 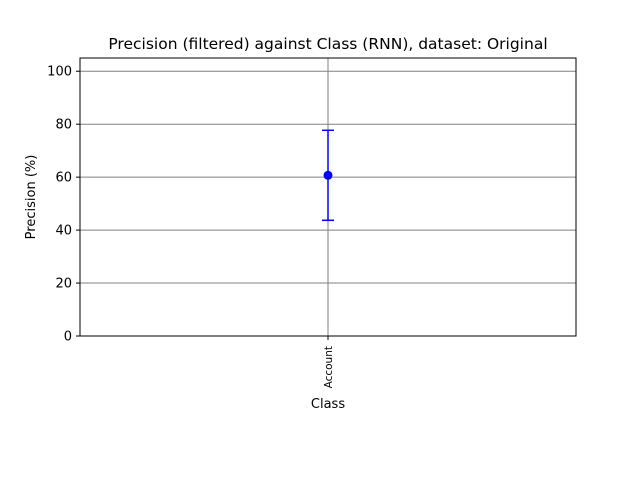 What do you see at coordinates (59, 72) in the screenshot?
I see `y-tick-label: 100` at bounding box center [59, 72].